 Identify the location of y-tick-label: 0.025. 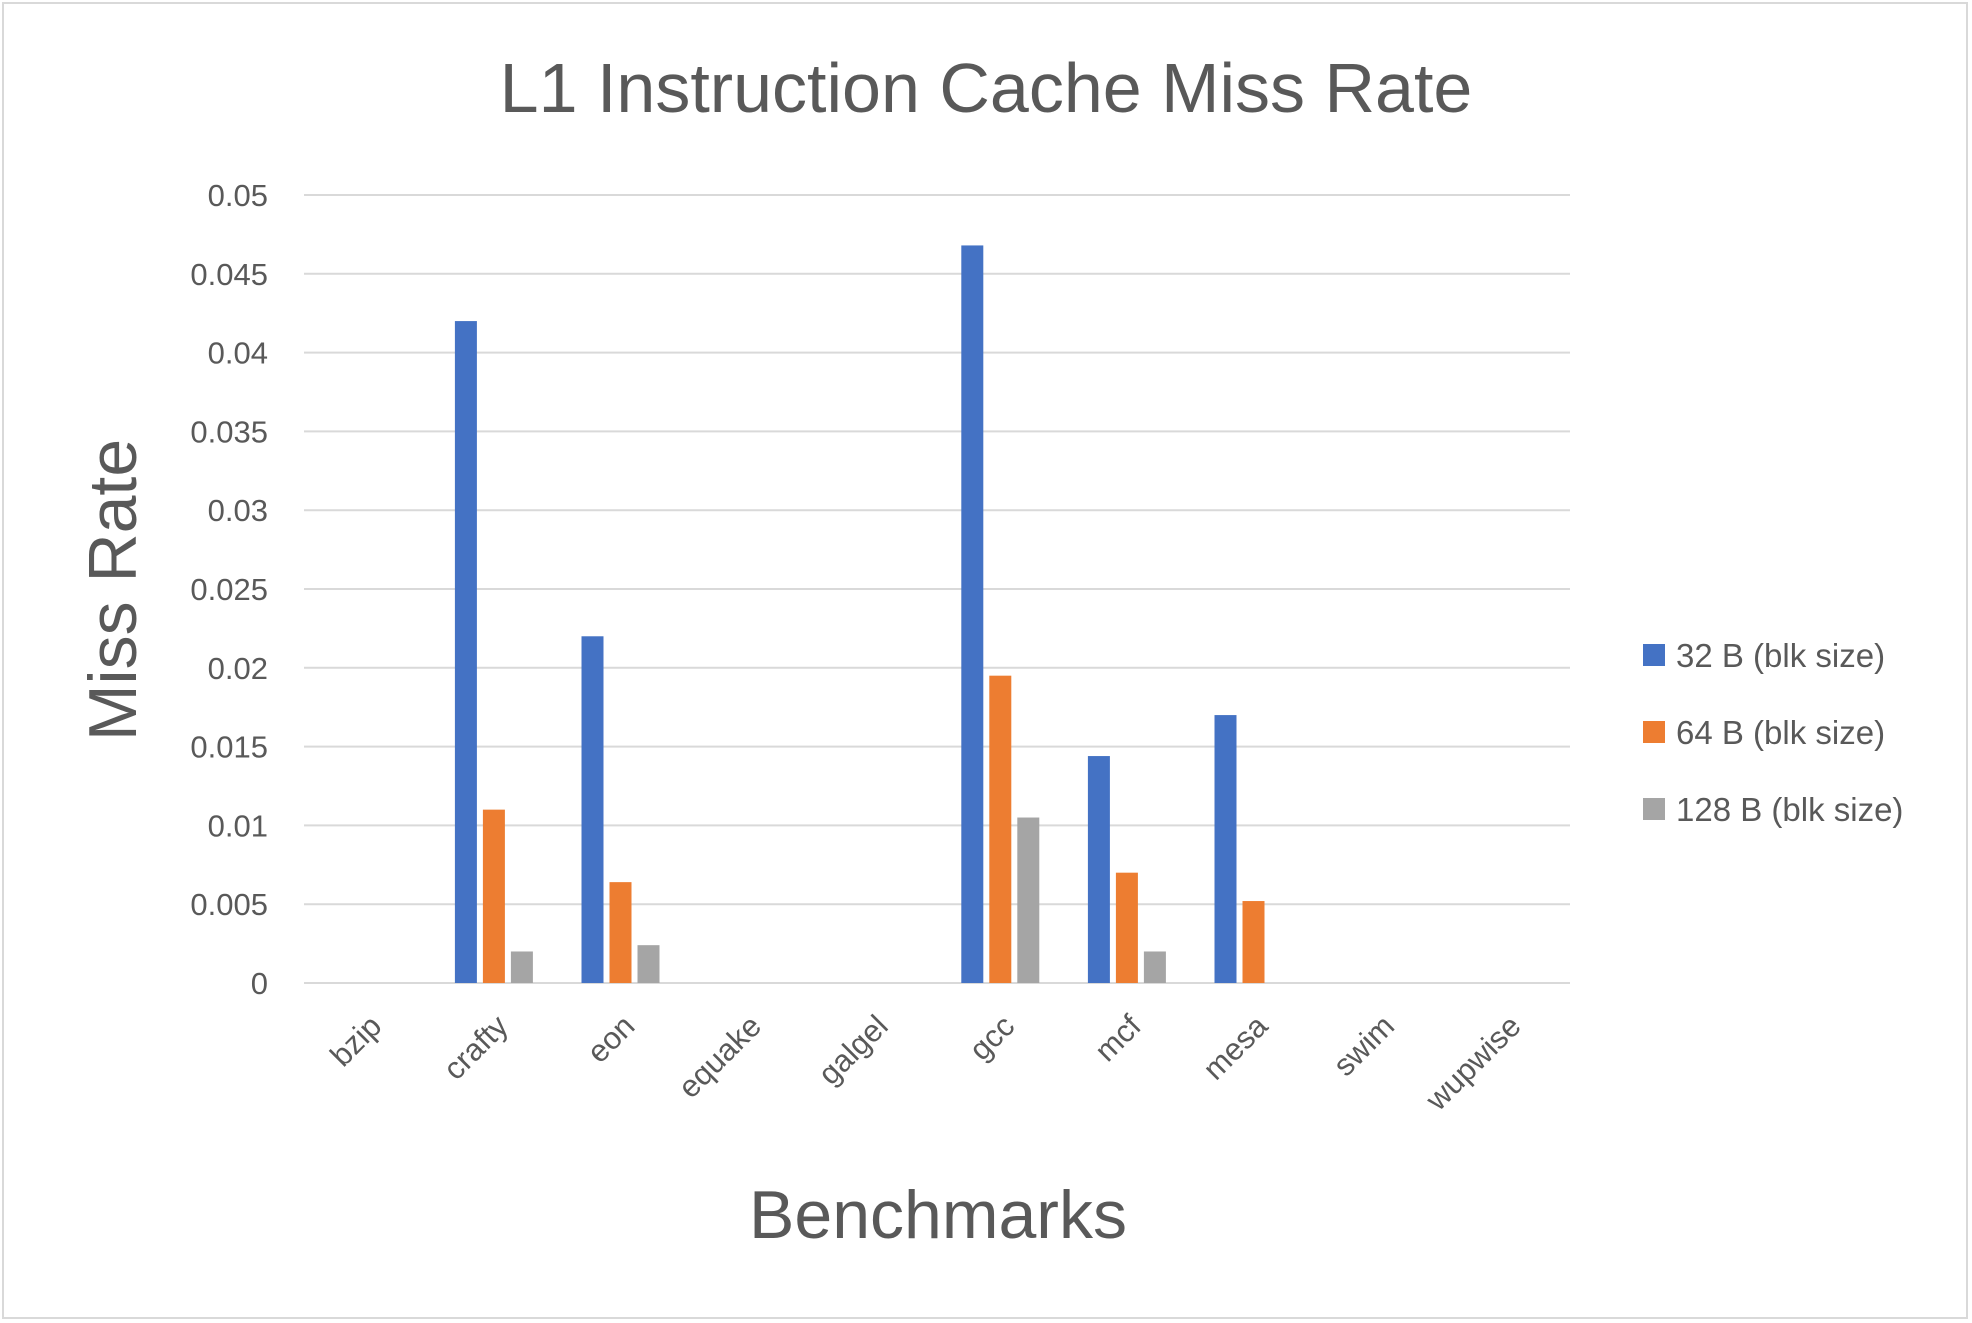
(229, 589).